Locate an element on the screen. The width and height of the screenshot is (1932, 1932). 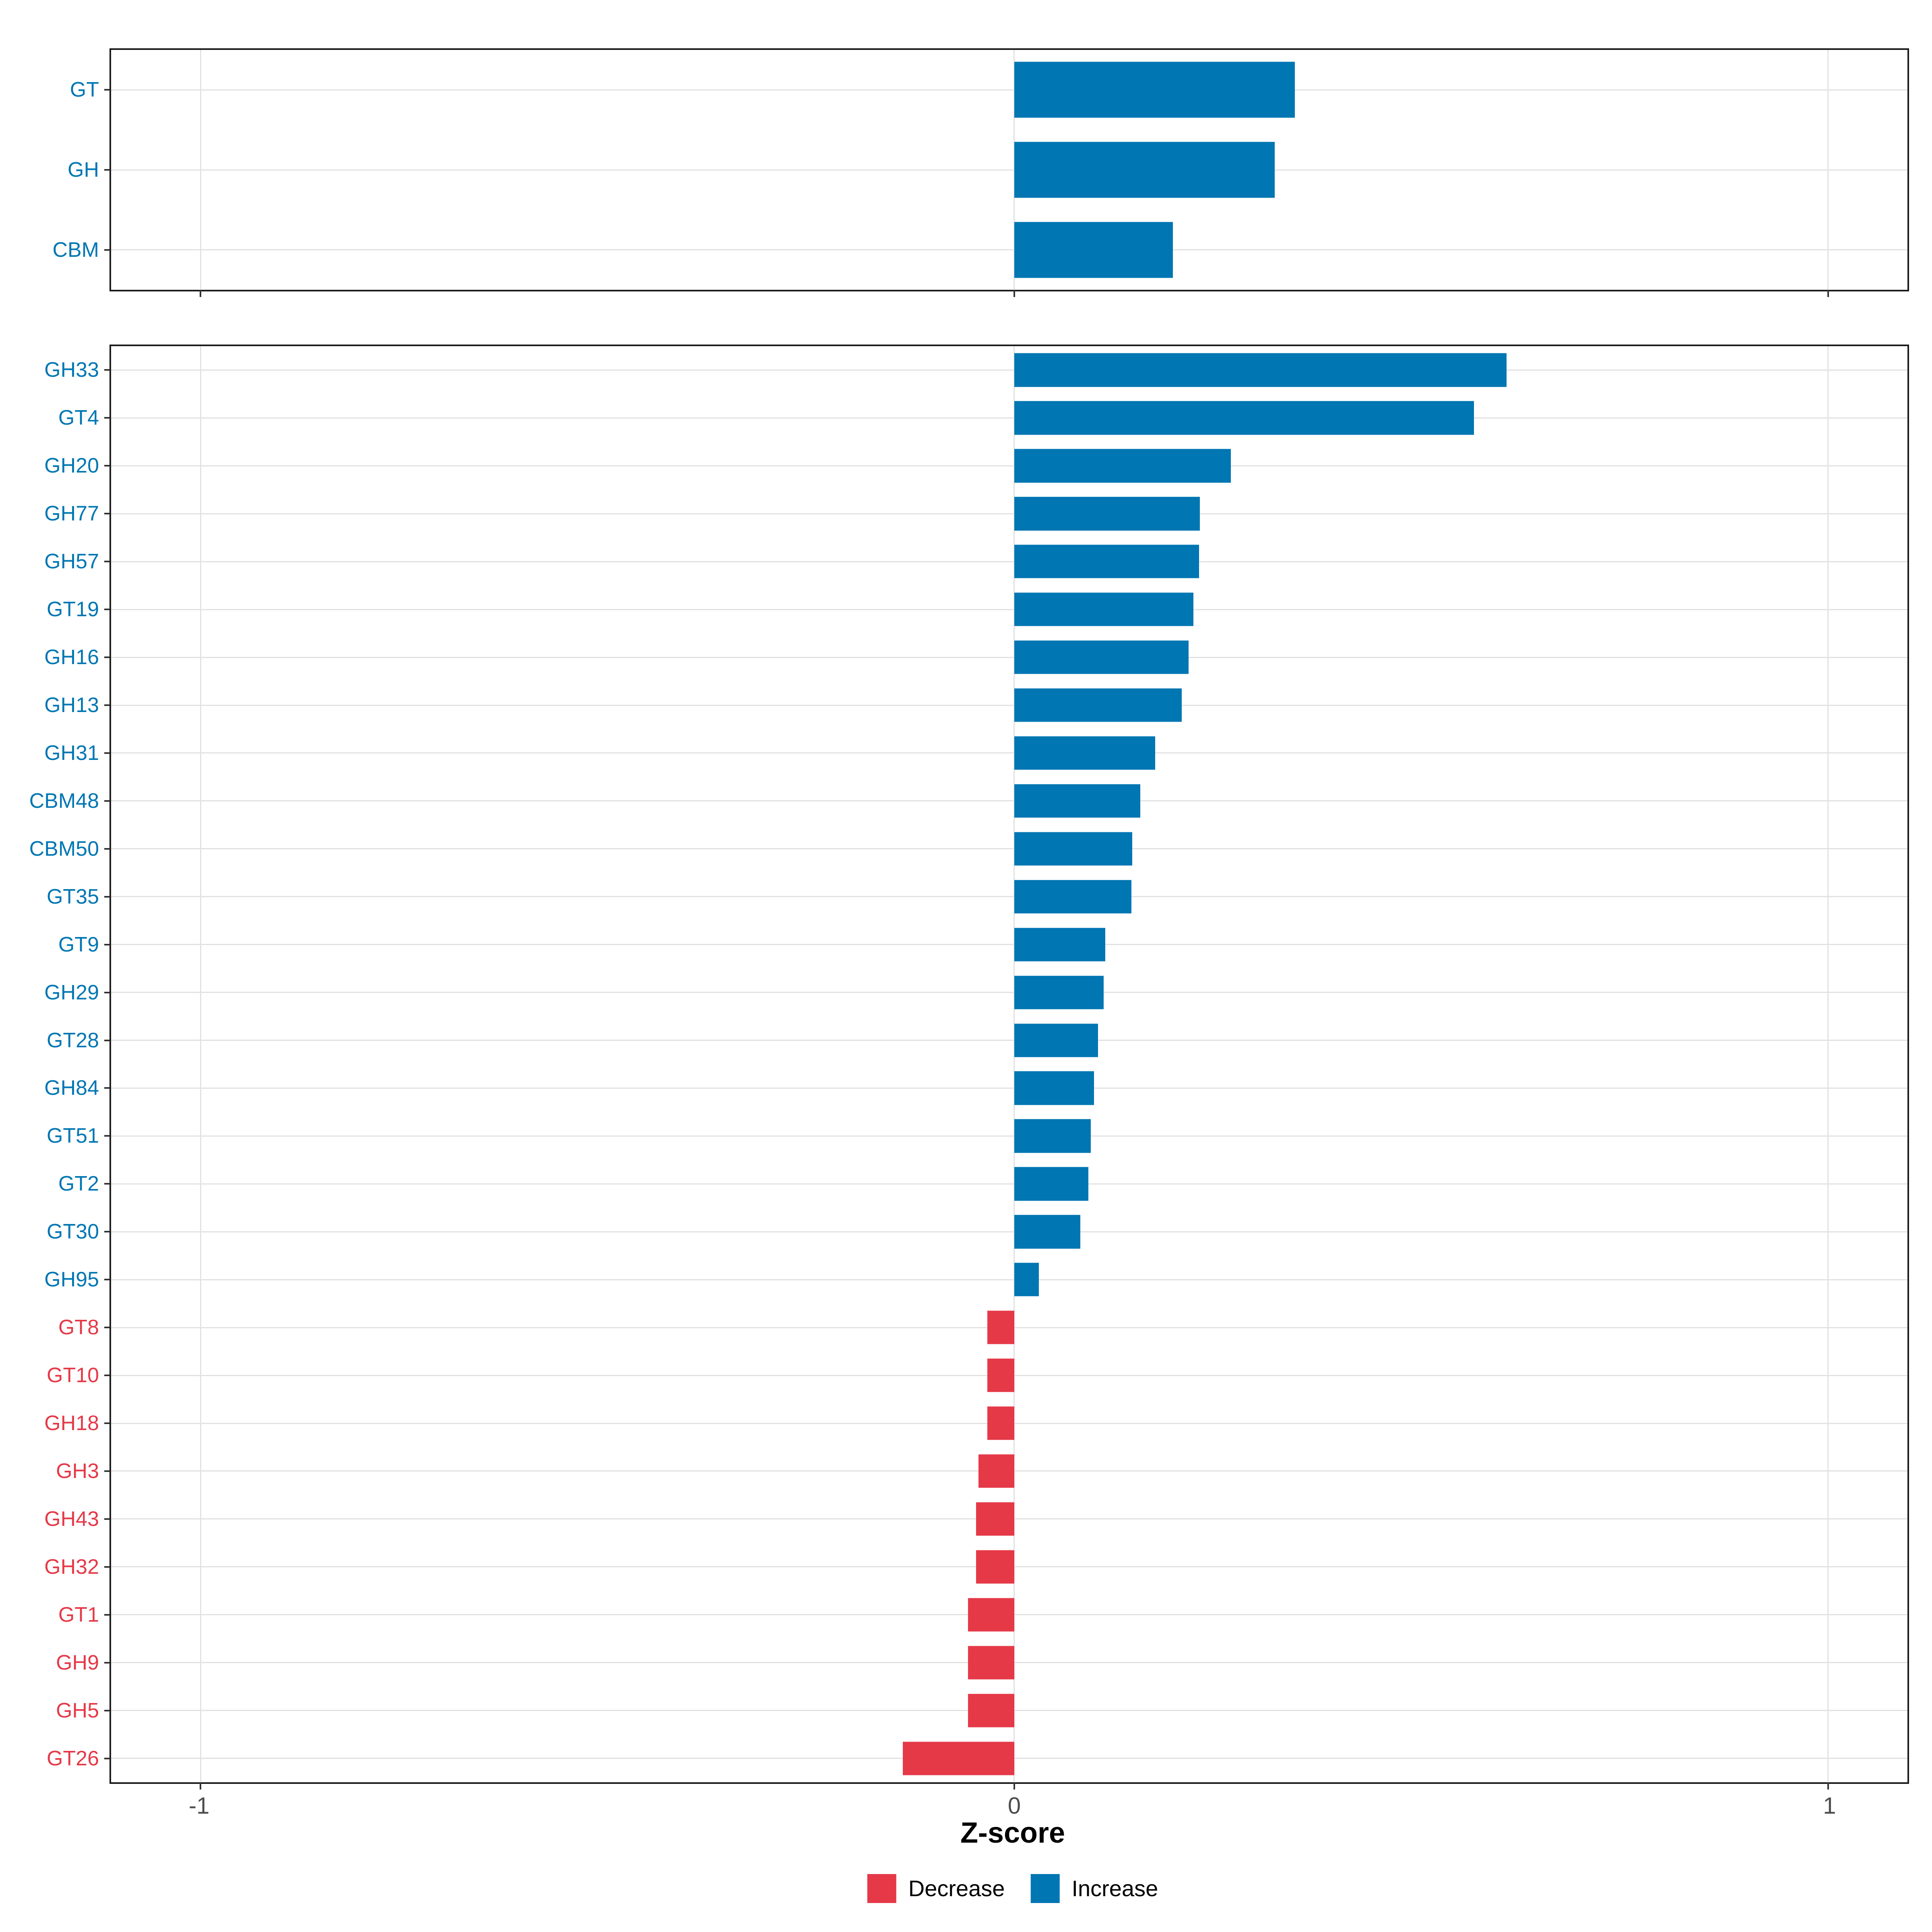
bar-GH9 is located at coordinates (991, 1663).